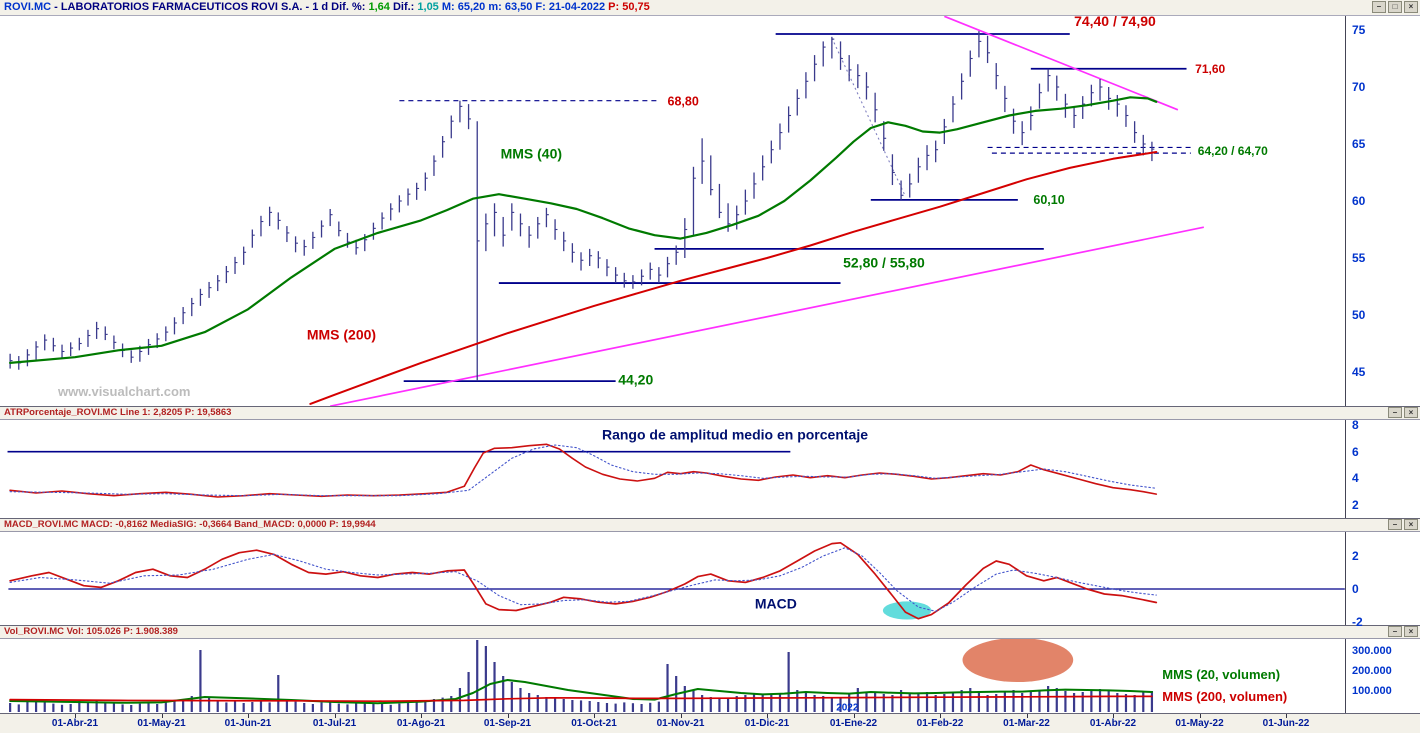 The width and height of the screenshot is (1420, 733). Describe the element at coordinates (1355, 451) in the screenshot. I see `y-axis-tick: 6` at that location.